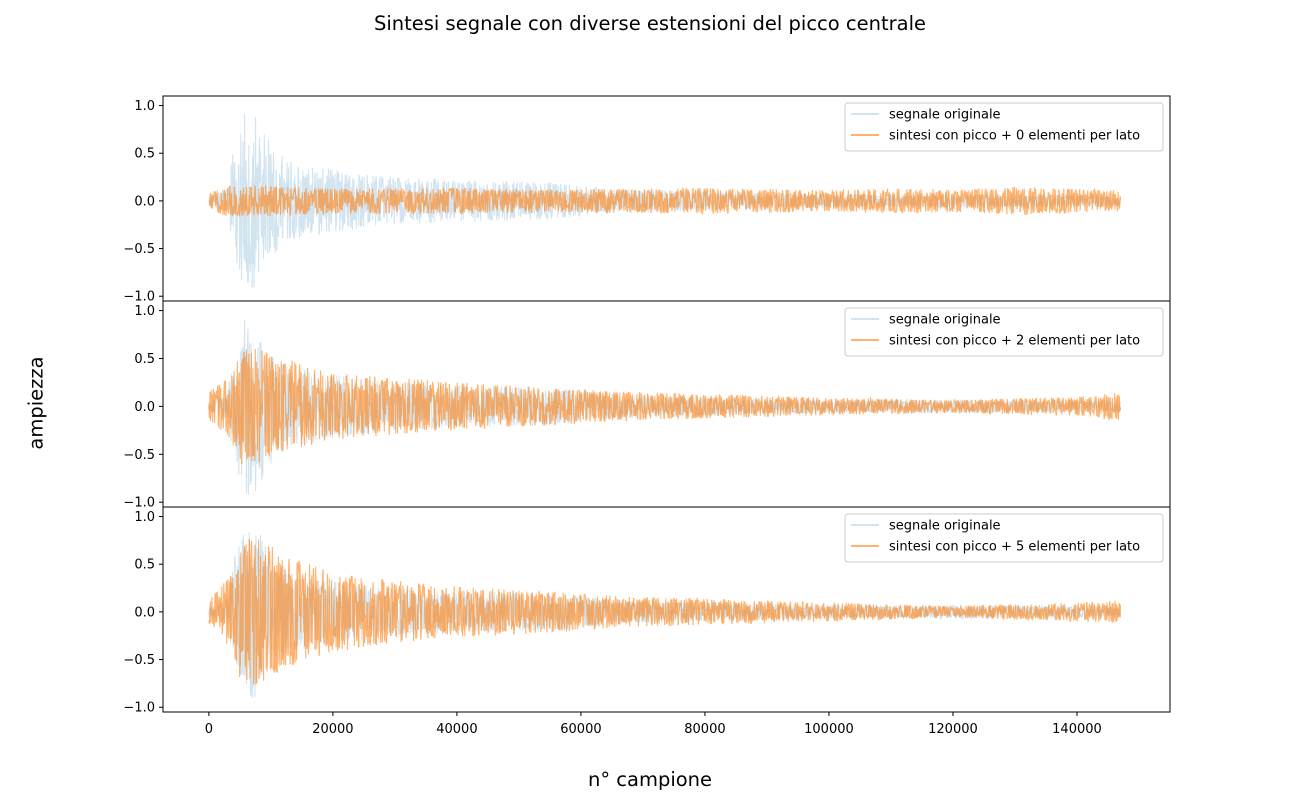 Image resolution: width=1300 pixels, height=800 pixels. Describe the element at coordinates (704, 729) in the screenshot. I see `x-tick-label: 80000` at that location.